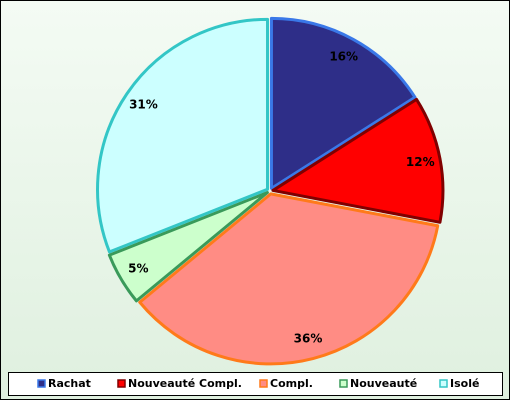 Image resolution: width=510 pixels, height=400 pixels. I want to click on data-label: 12%, so click(420, 162).